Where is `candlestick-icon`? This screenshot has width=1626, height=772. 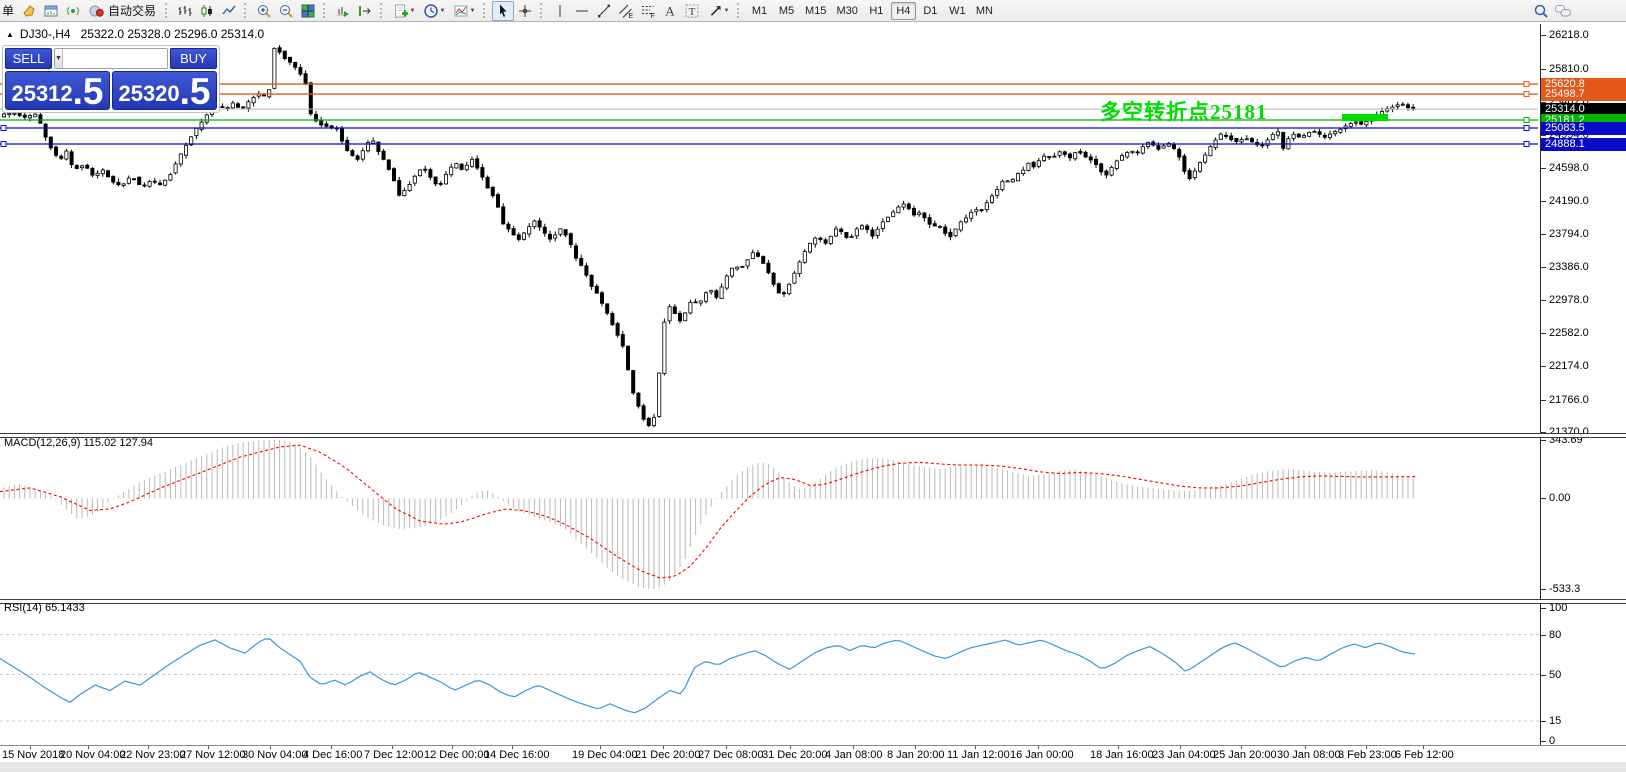
candlestick-icon is located at coordinates (207, 10).